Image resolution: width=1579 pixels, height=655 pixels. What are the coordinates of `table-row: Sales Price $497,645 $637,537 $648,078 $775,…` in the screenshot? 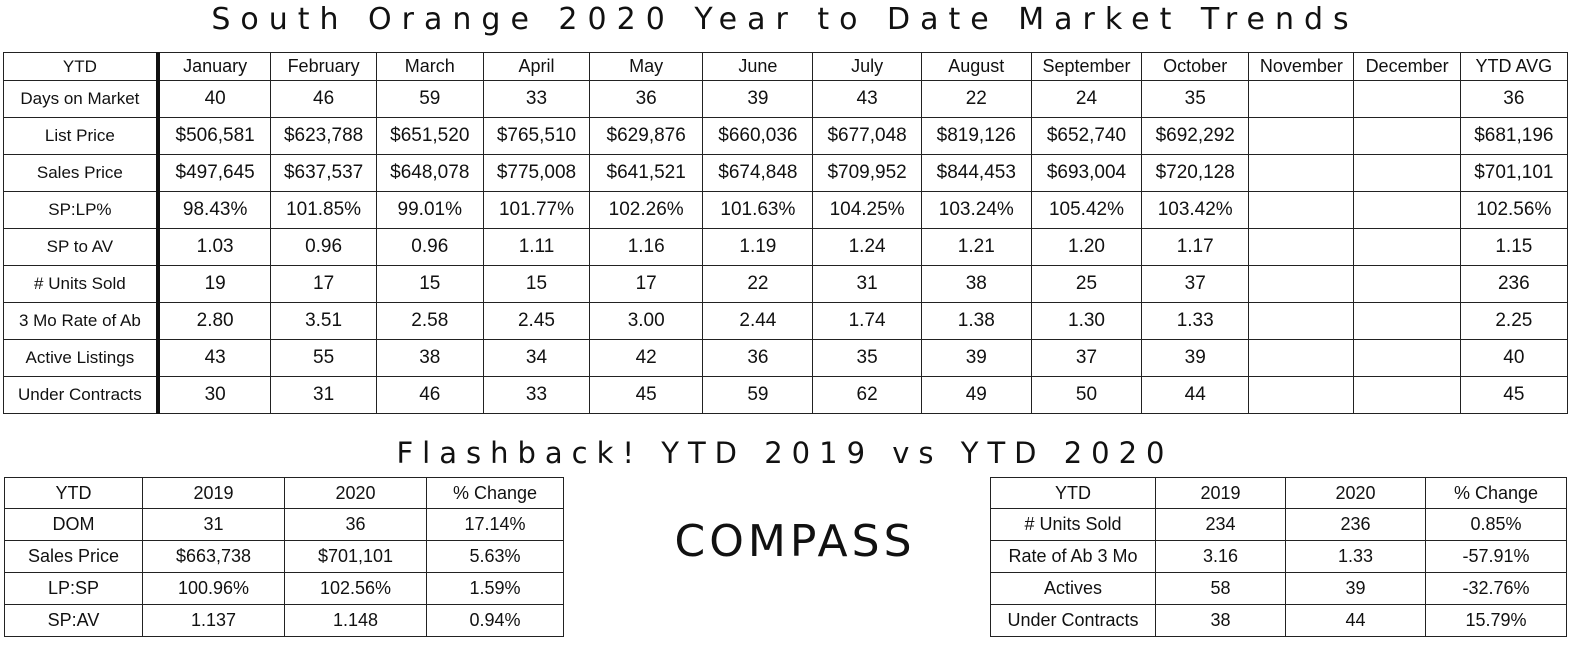 It's located at (785, 173).